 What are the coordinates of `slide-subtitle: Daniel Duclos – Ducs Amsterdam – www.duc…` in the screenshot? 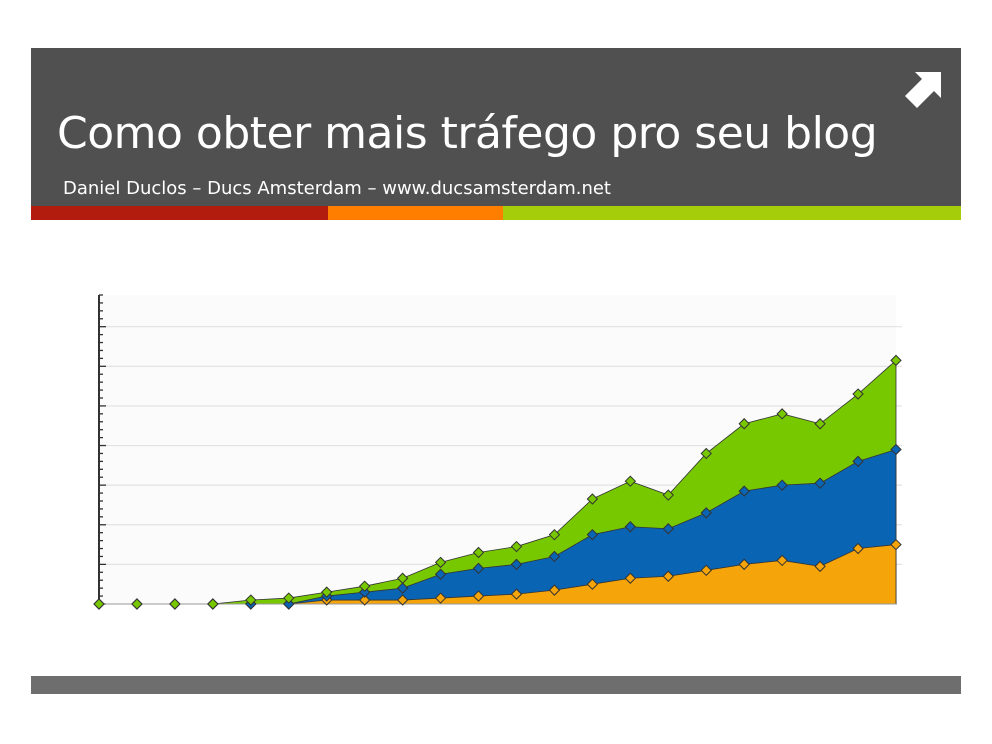 It's located at (337, 188).